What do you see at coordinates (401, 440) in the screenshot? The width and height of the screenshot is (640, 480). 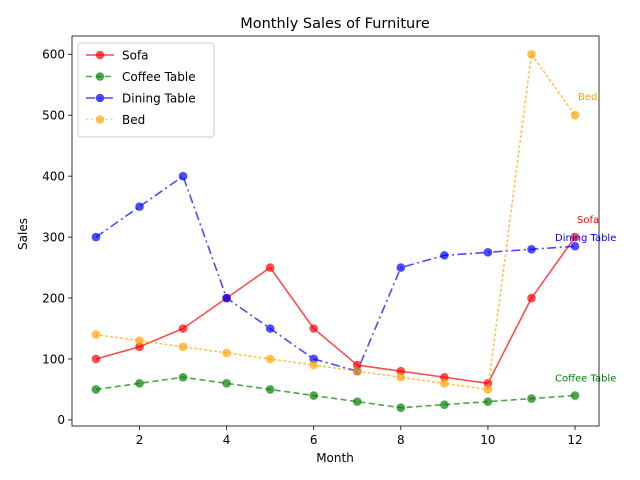 I see `x-tick-label: 8` at bounding box center [401, 440].